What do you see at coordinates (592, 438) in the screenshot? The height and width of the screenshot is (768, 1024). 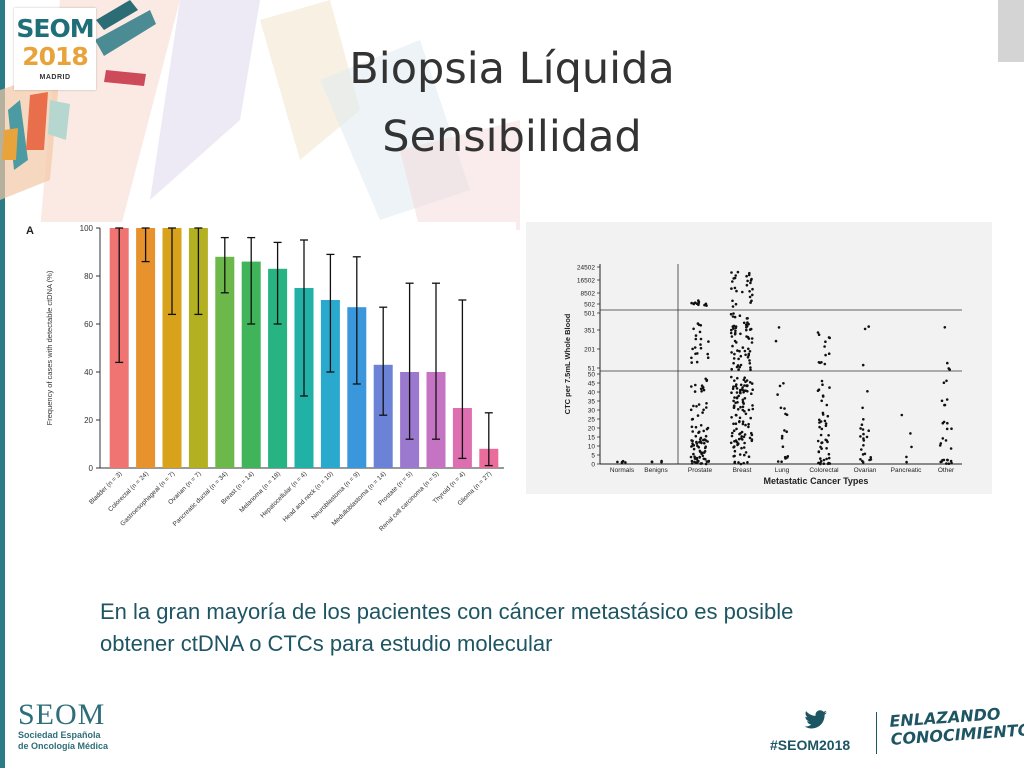 I see `y-tick-label: 15` at bounding box center [592, 438].